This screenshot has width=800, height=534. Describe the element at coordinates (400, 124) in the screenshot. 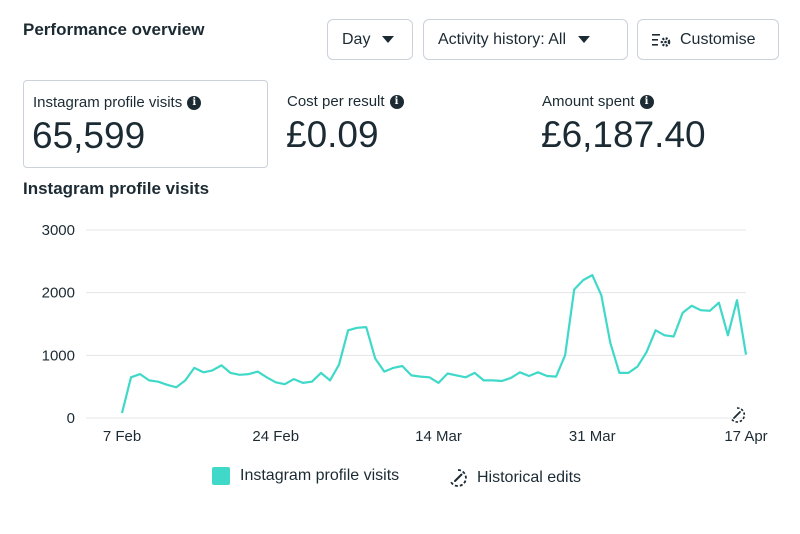

I see `metric-card-cost-per-result: Cost per result i £0.09` at that location.